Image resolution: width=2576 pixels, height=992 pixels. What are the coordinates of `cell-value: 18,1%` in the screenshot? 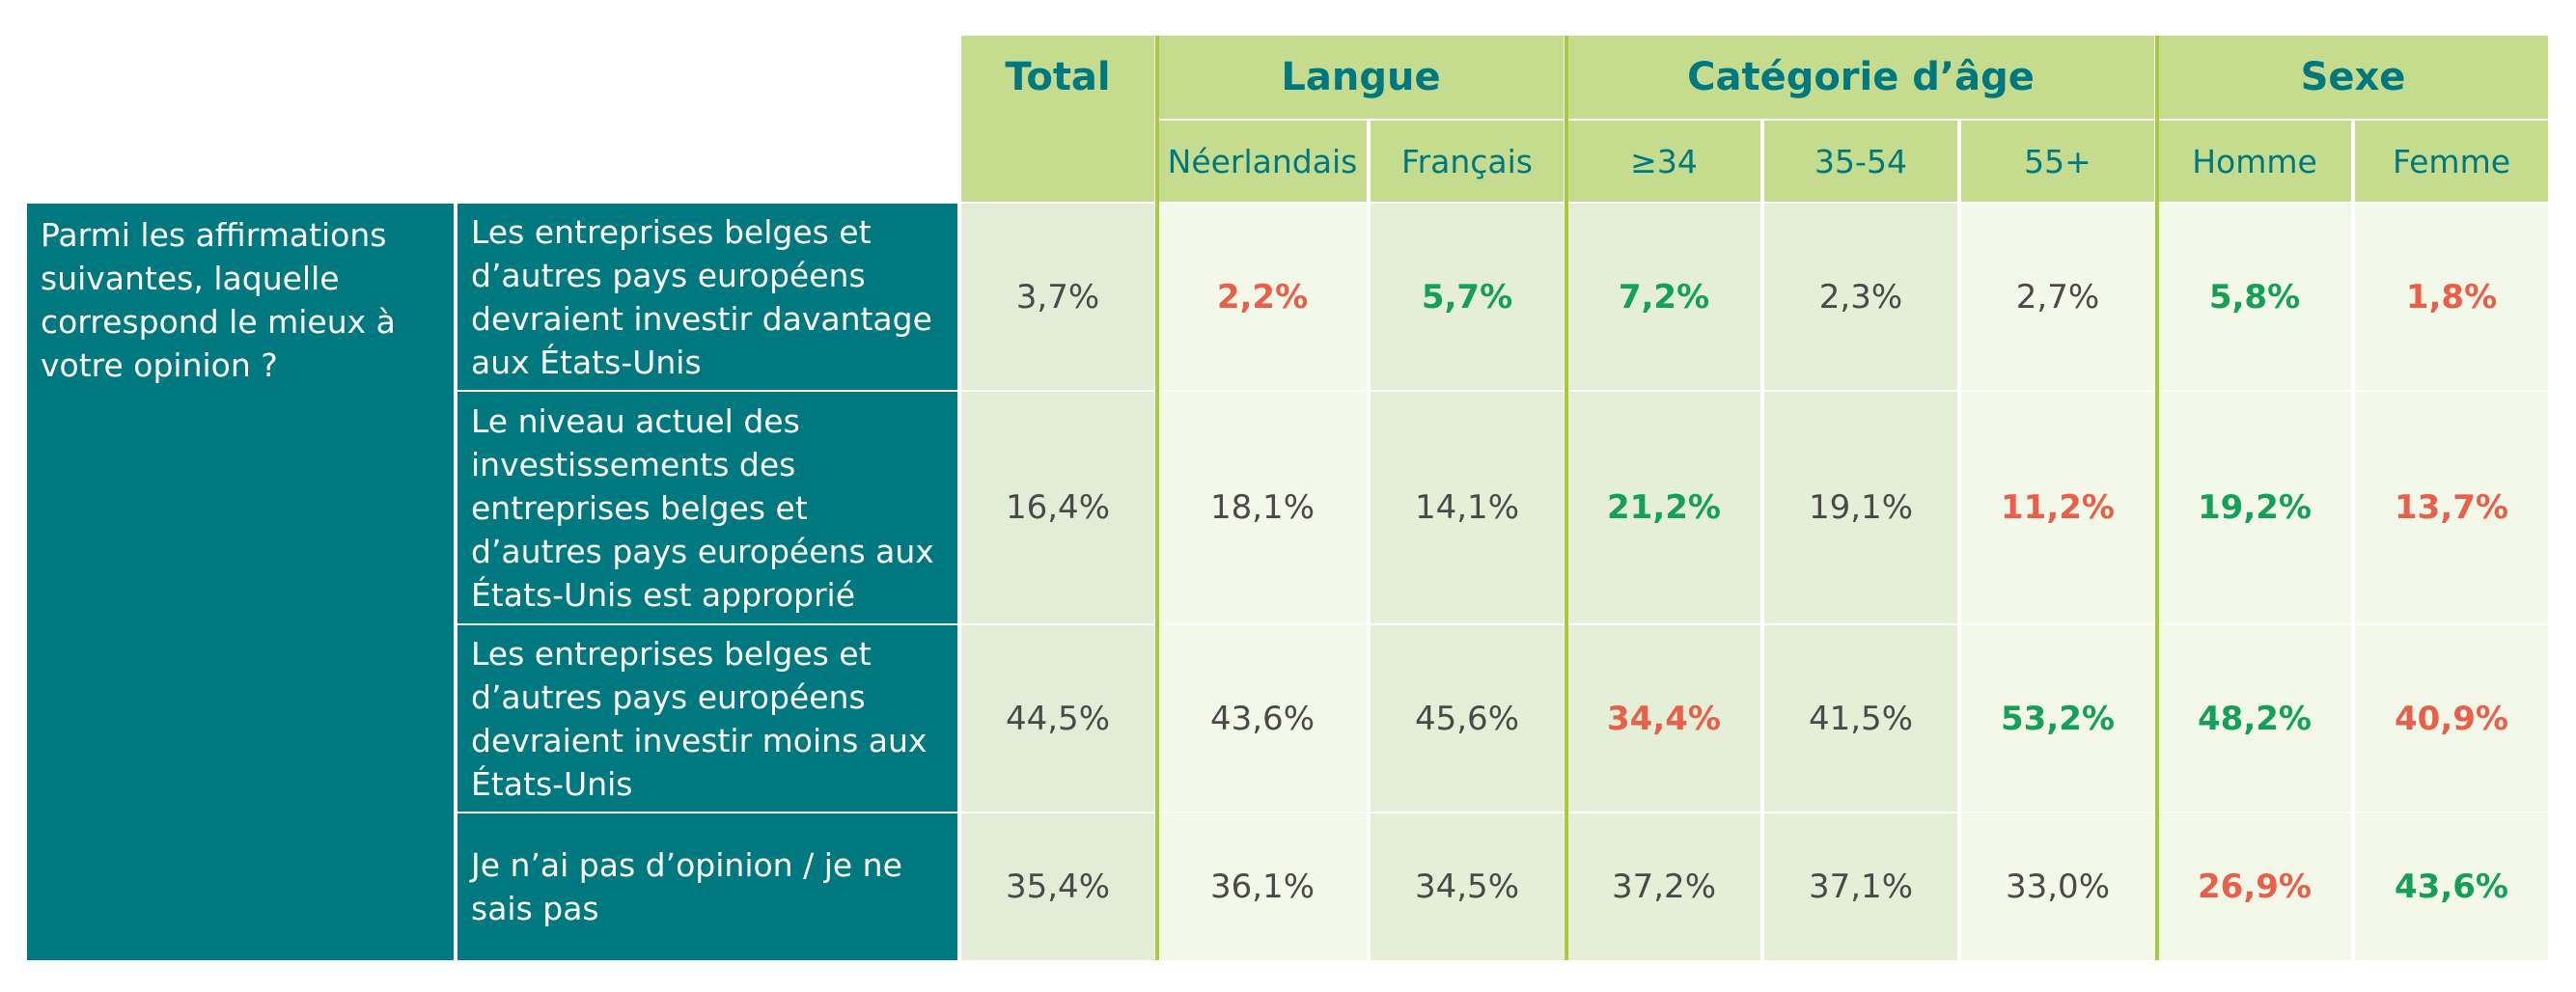 It's located at (1262, 507).